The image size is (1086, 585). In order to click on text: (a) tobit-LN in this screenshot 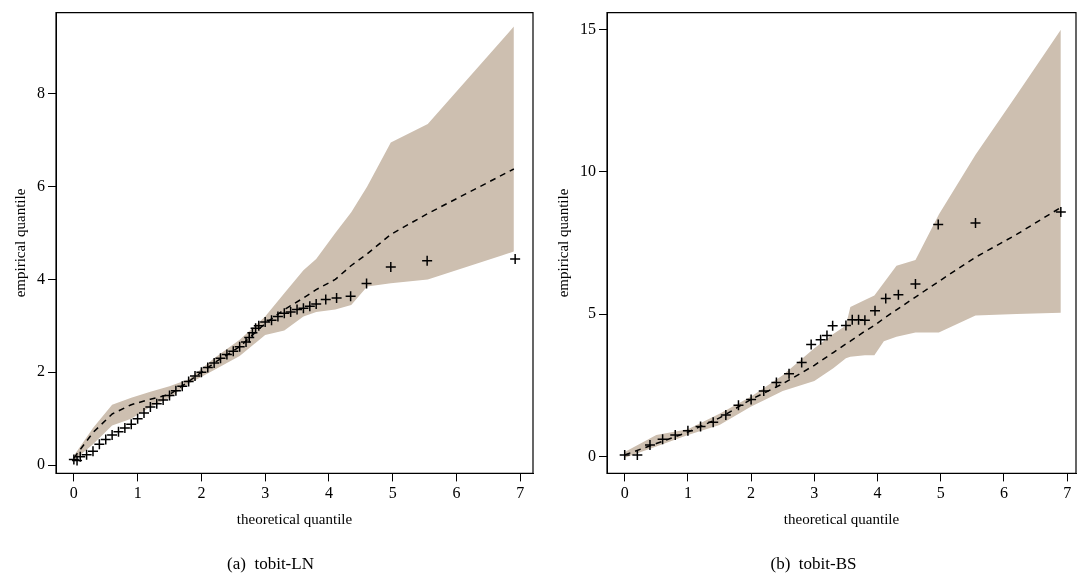, I will do `click(270, 564)`.